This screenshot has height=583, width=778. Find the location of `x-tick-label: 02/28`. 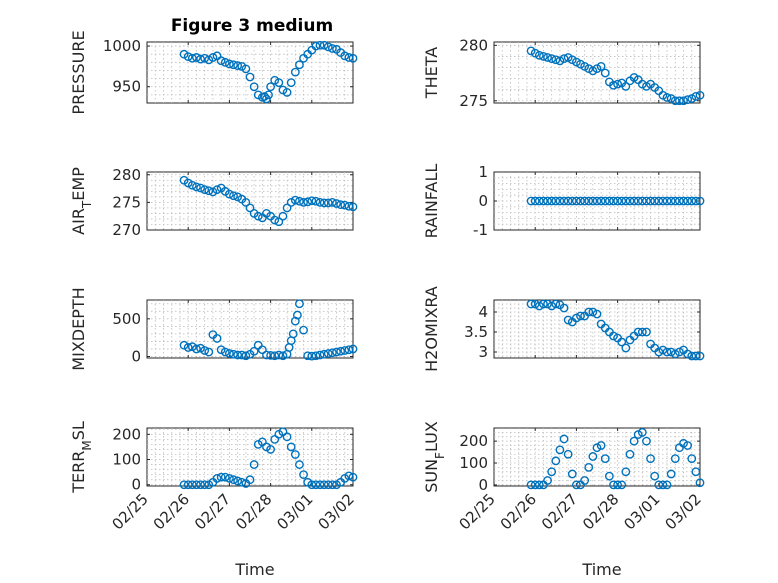

x-tick-label: 02/28 is located at coordinates (600, 511).